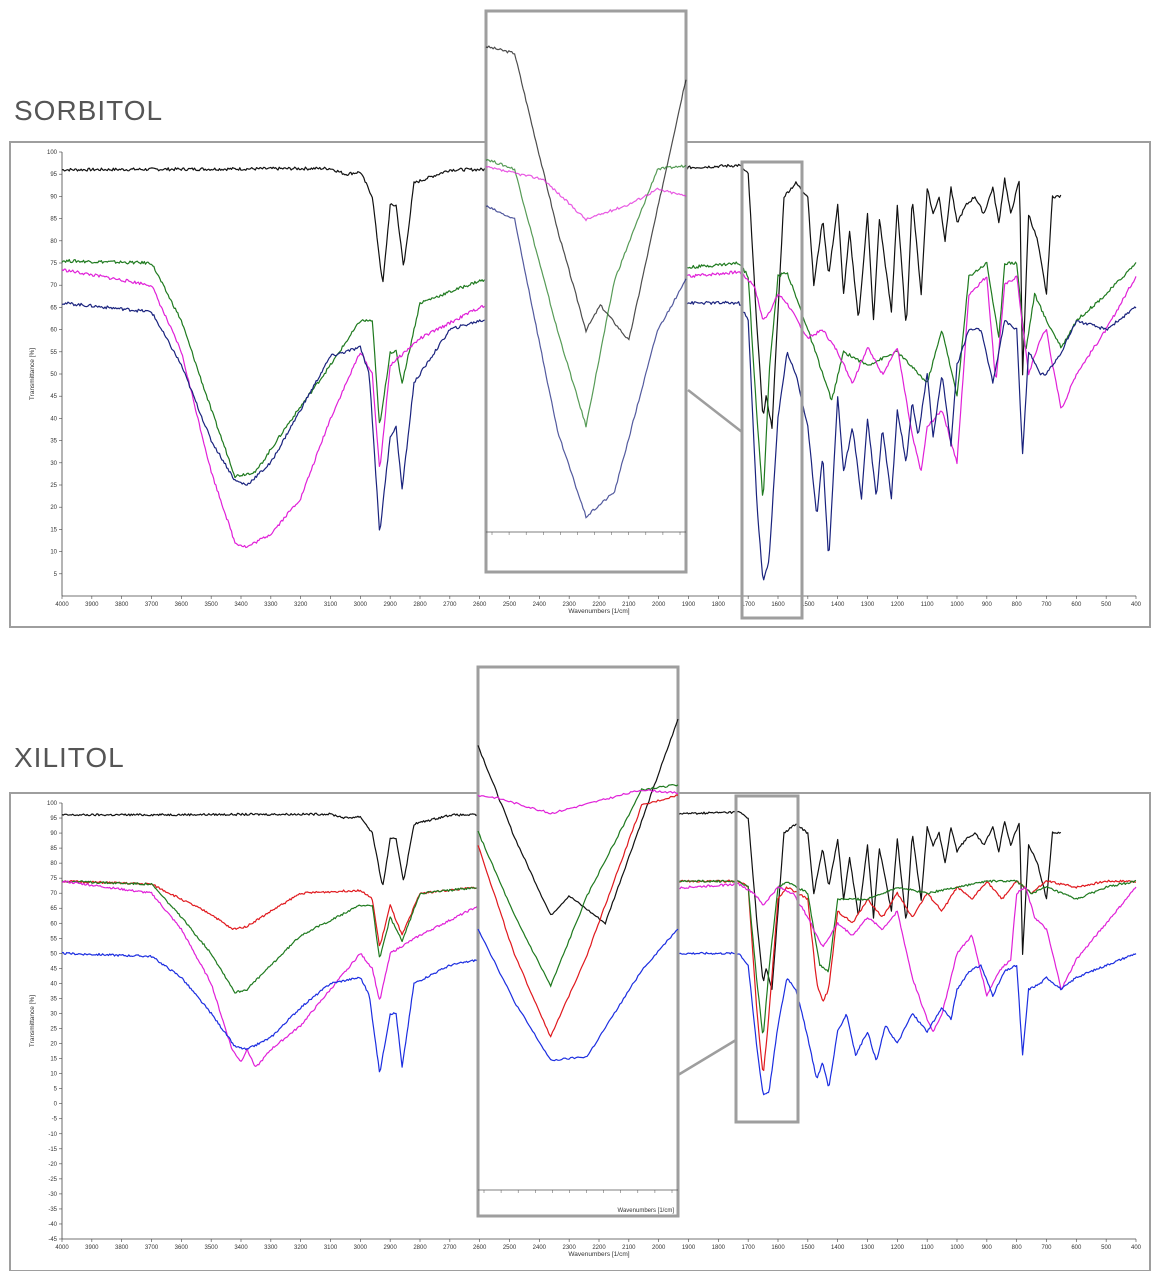  I want to click on x-tick-label: 2000, so click(659, 1248).